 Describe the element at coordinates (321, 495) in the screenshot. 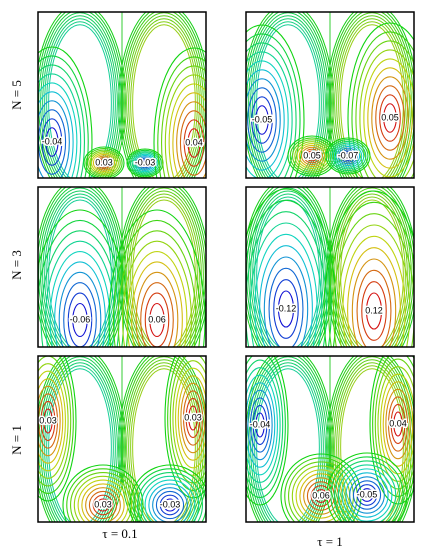

I see `contour-label: 0.06` at that location.